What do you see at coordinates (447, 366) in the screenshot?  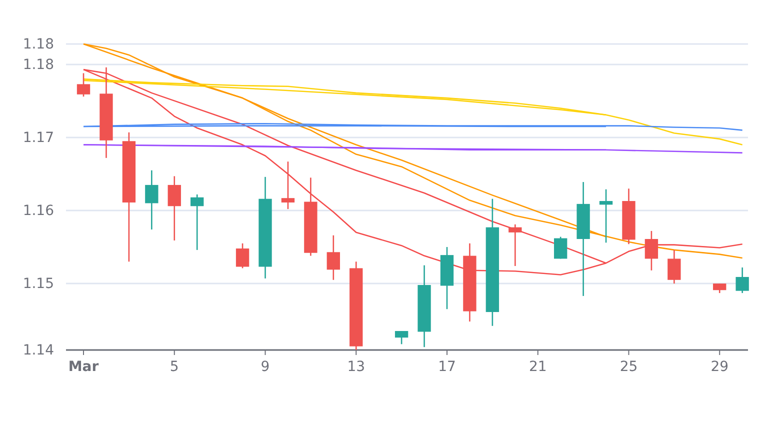 I see `x-tick-label: 17` at bounding box center [447, 366].